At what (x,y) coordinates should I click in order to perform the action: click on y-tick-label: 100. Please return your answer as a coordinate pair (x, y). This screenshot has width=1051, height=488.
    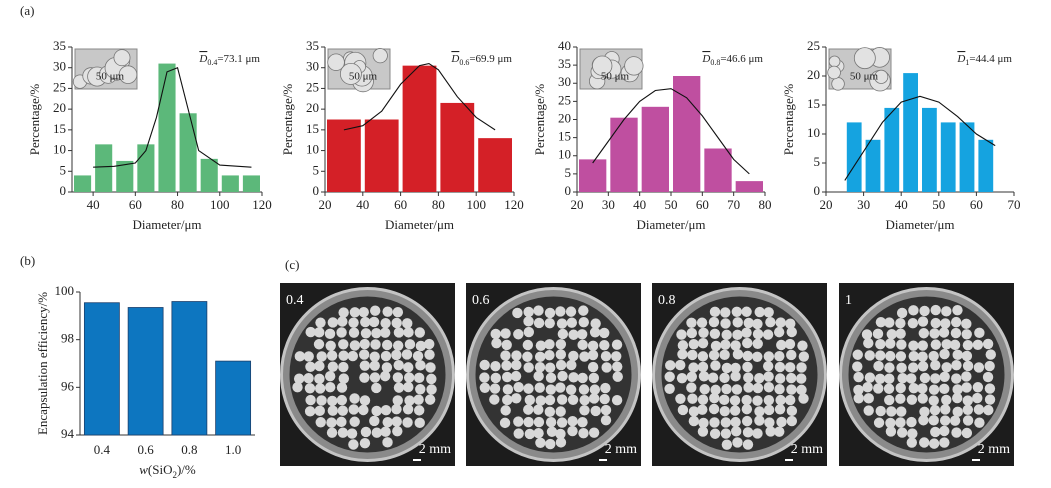
    Looking at the image, I should click on (65, 290).